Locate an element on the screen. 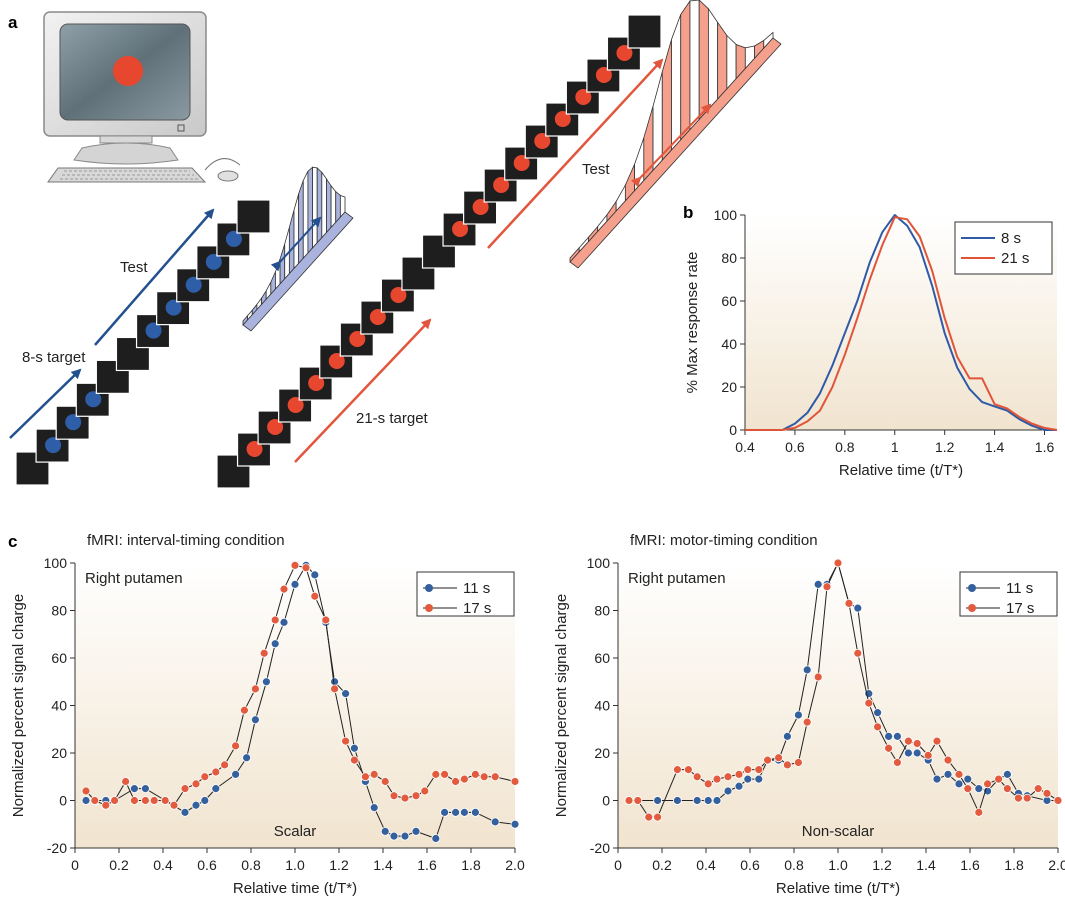  chartC0-legend-label-0: 11 s is located at coordinates (476, 588).